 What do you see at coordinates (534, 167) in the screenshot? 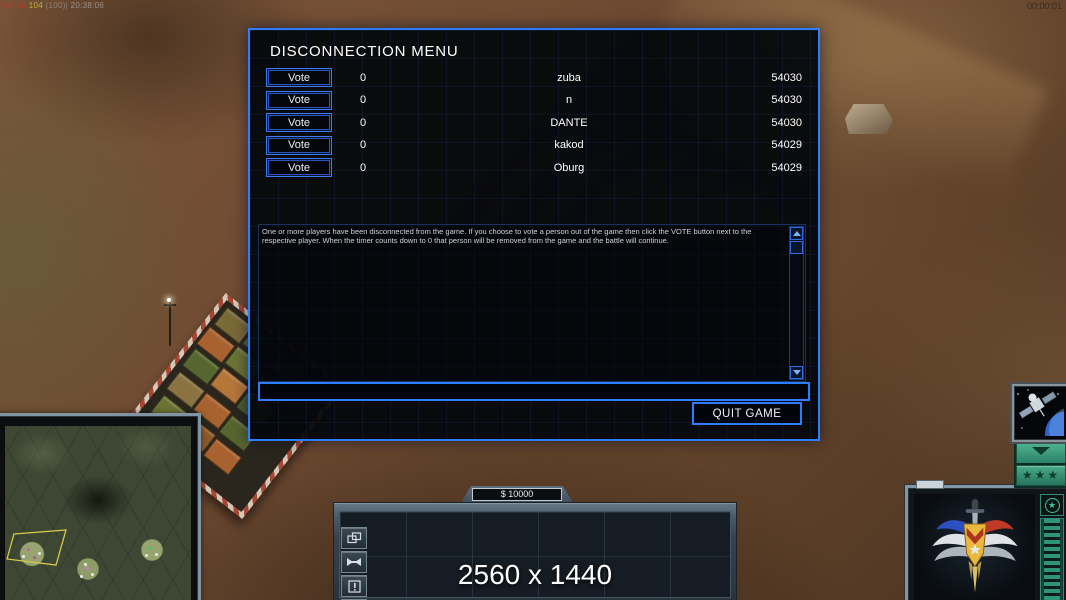
I see `player-row: Vote 0 Oburg 54029` at bounding box center [534, 167].